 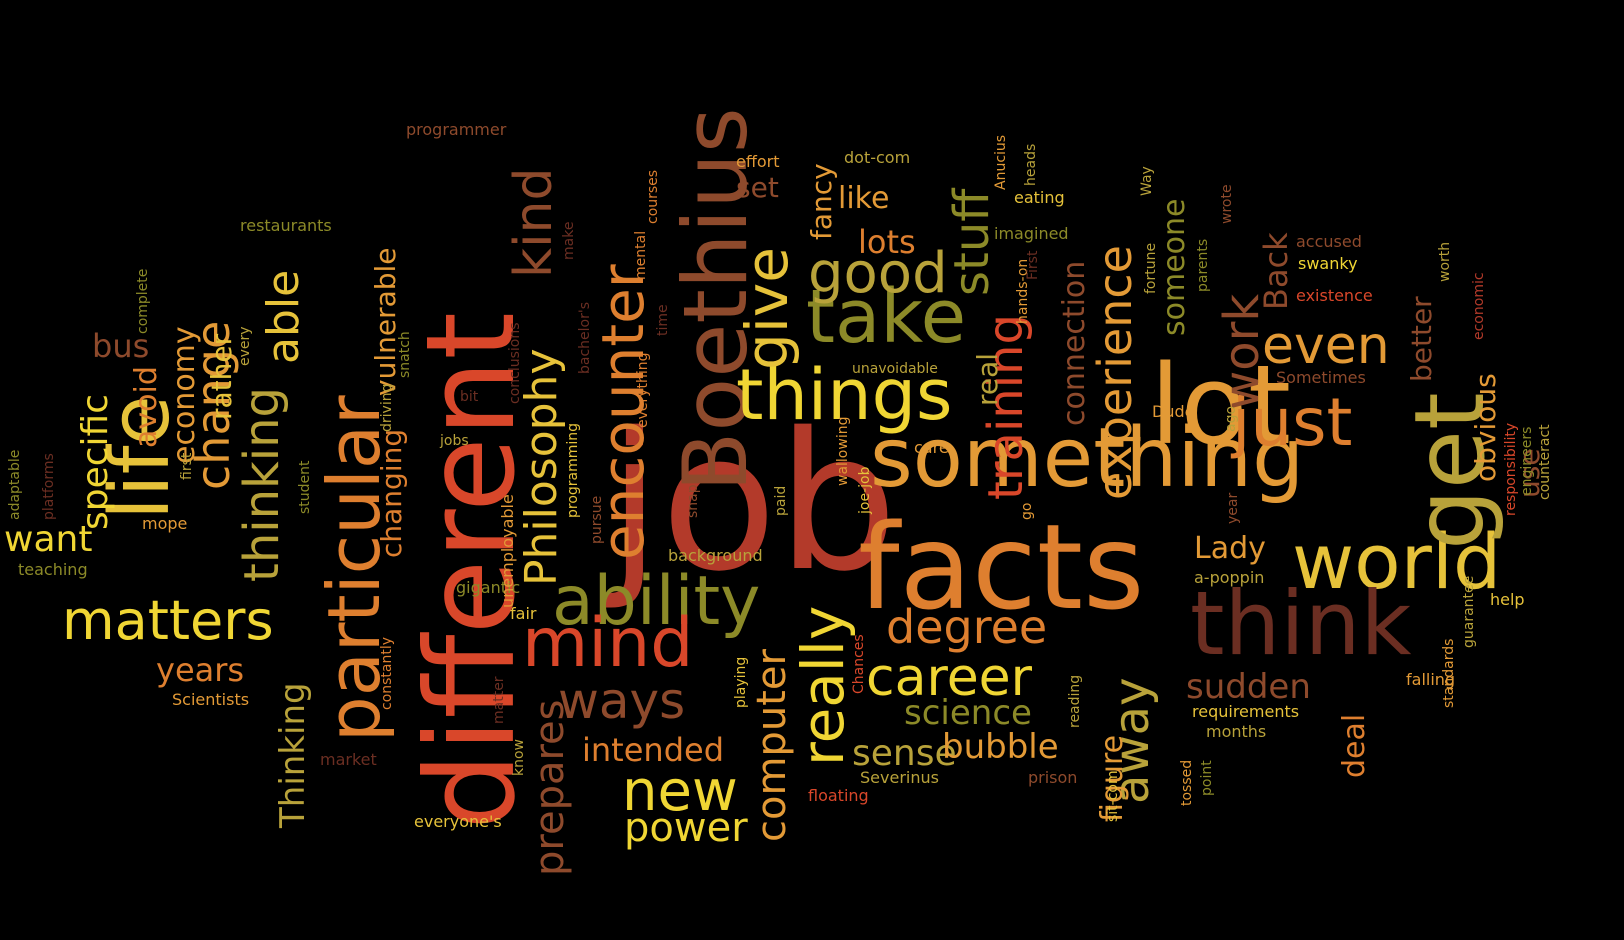 What do you see at coordinates (680, 791) in the screenshot?
I see `word-new: new` at bounding box center [680, 791].